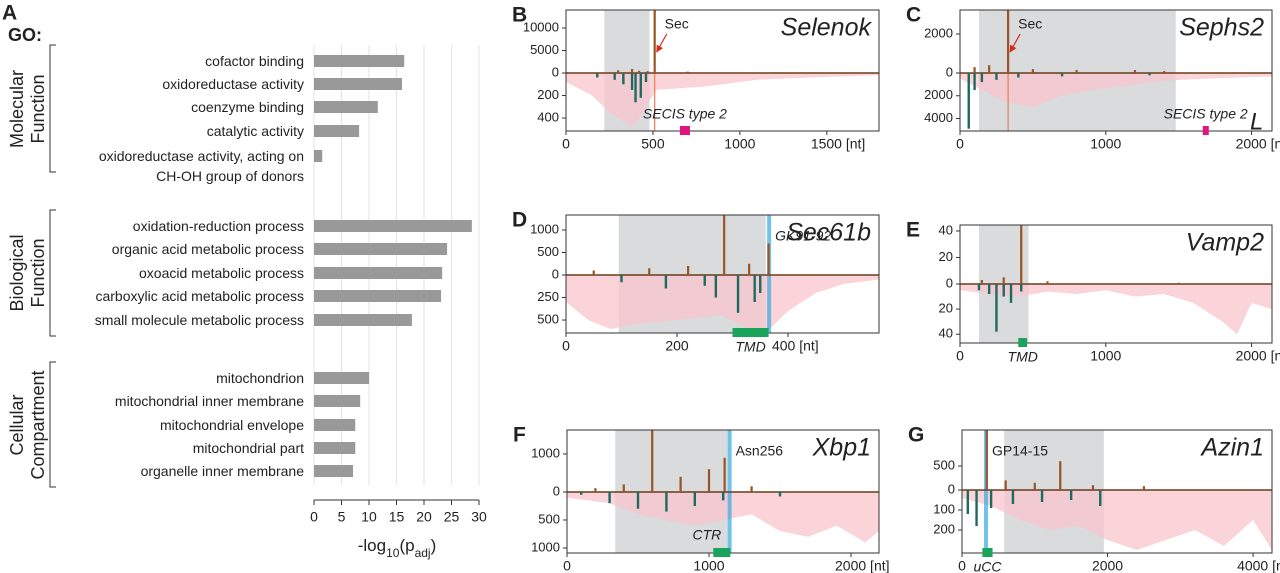 The height and width of the screenshot is (573, 1280). Describe the element at coordinates (827, 28) in the screenshot. I see `gene-name: Selenok` at that location.